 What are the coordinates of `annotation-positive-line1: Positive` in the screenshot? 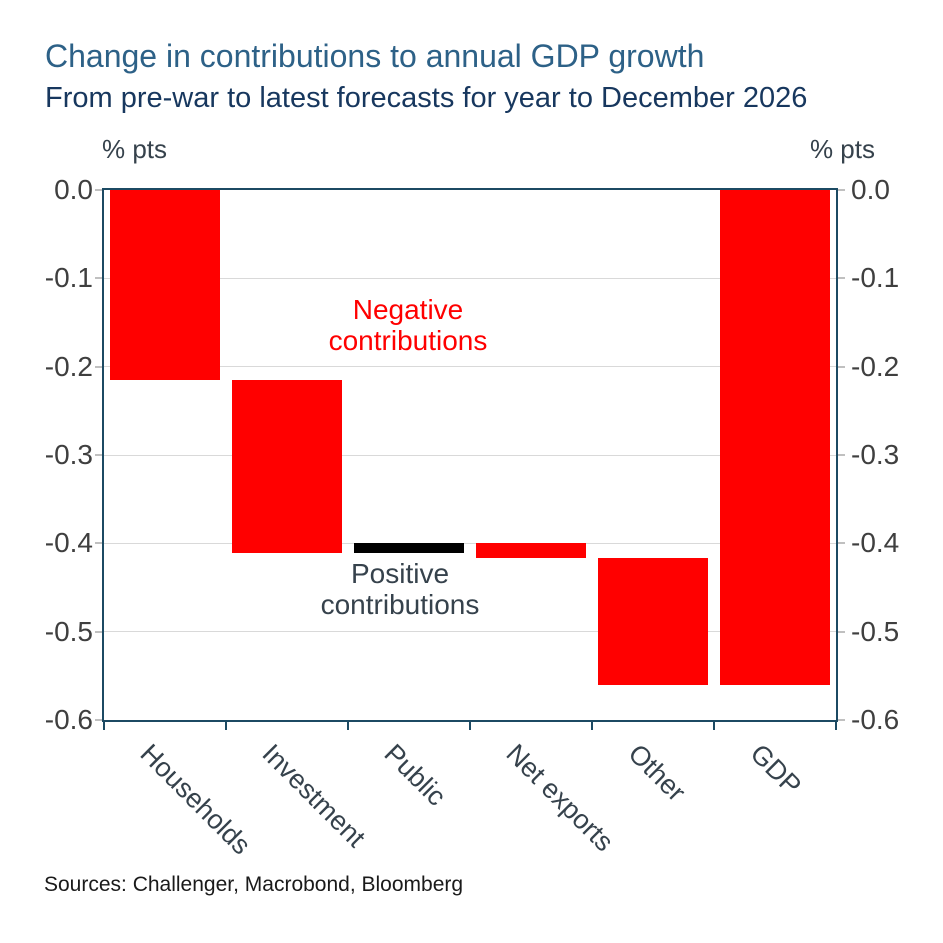 It's located at (400, 573).